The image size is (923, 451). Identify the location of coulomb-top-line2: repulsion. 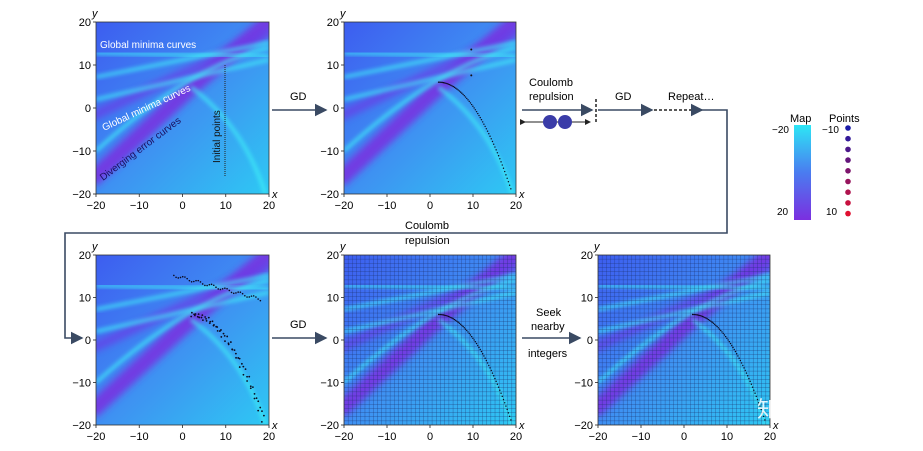
(551, 97).